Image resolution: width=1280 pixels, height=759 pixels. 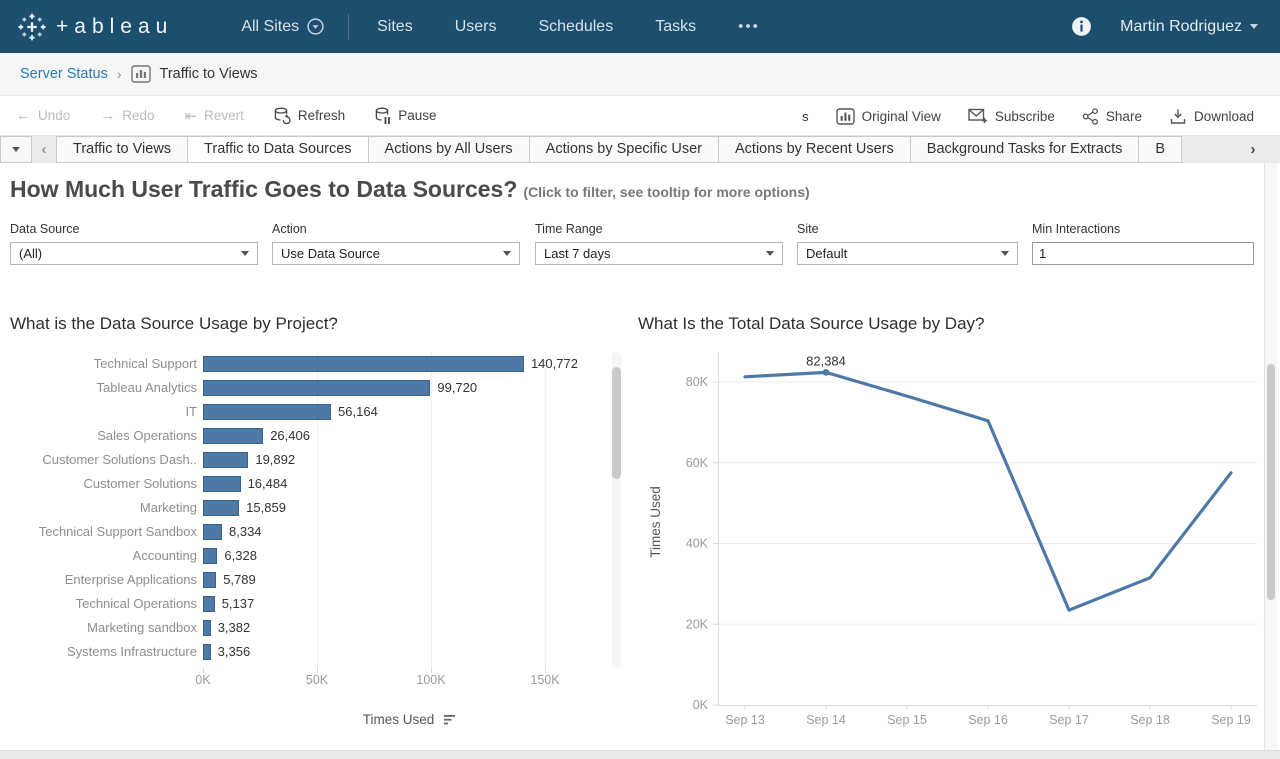 I want to click on page-scrollbar-thumb, so click(x=1271, y=482).